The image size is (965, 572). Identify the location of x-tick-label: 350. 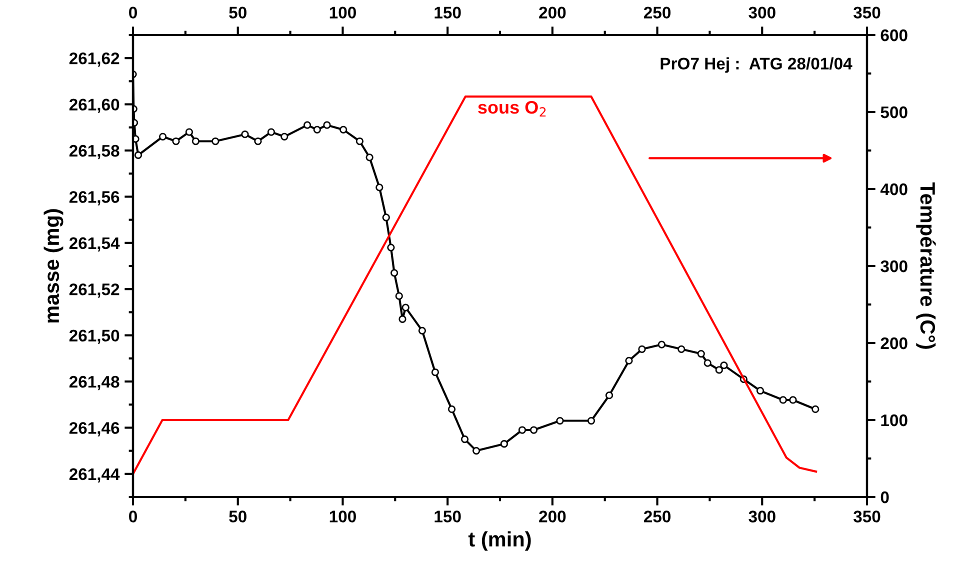
(866, 516).